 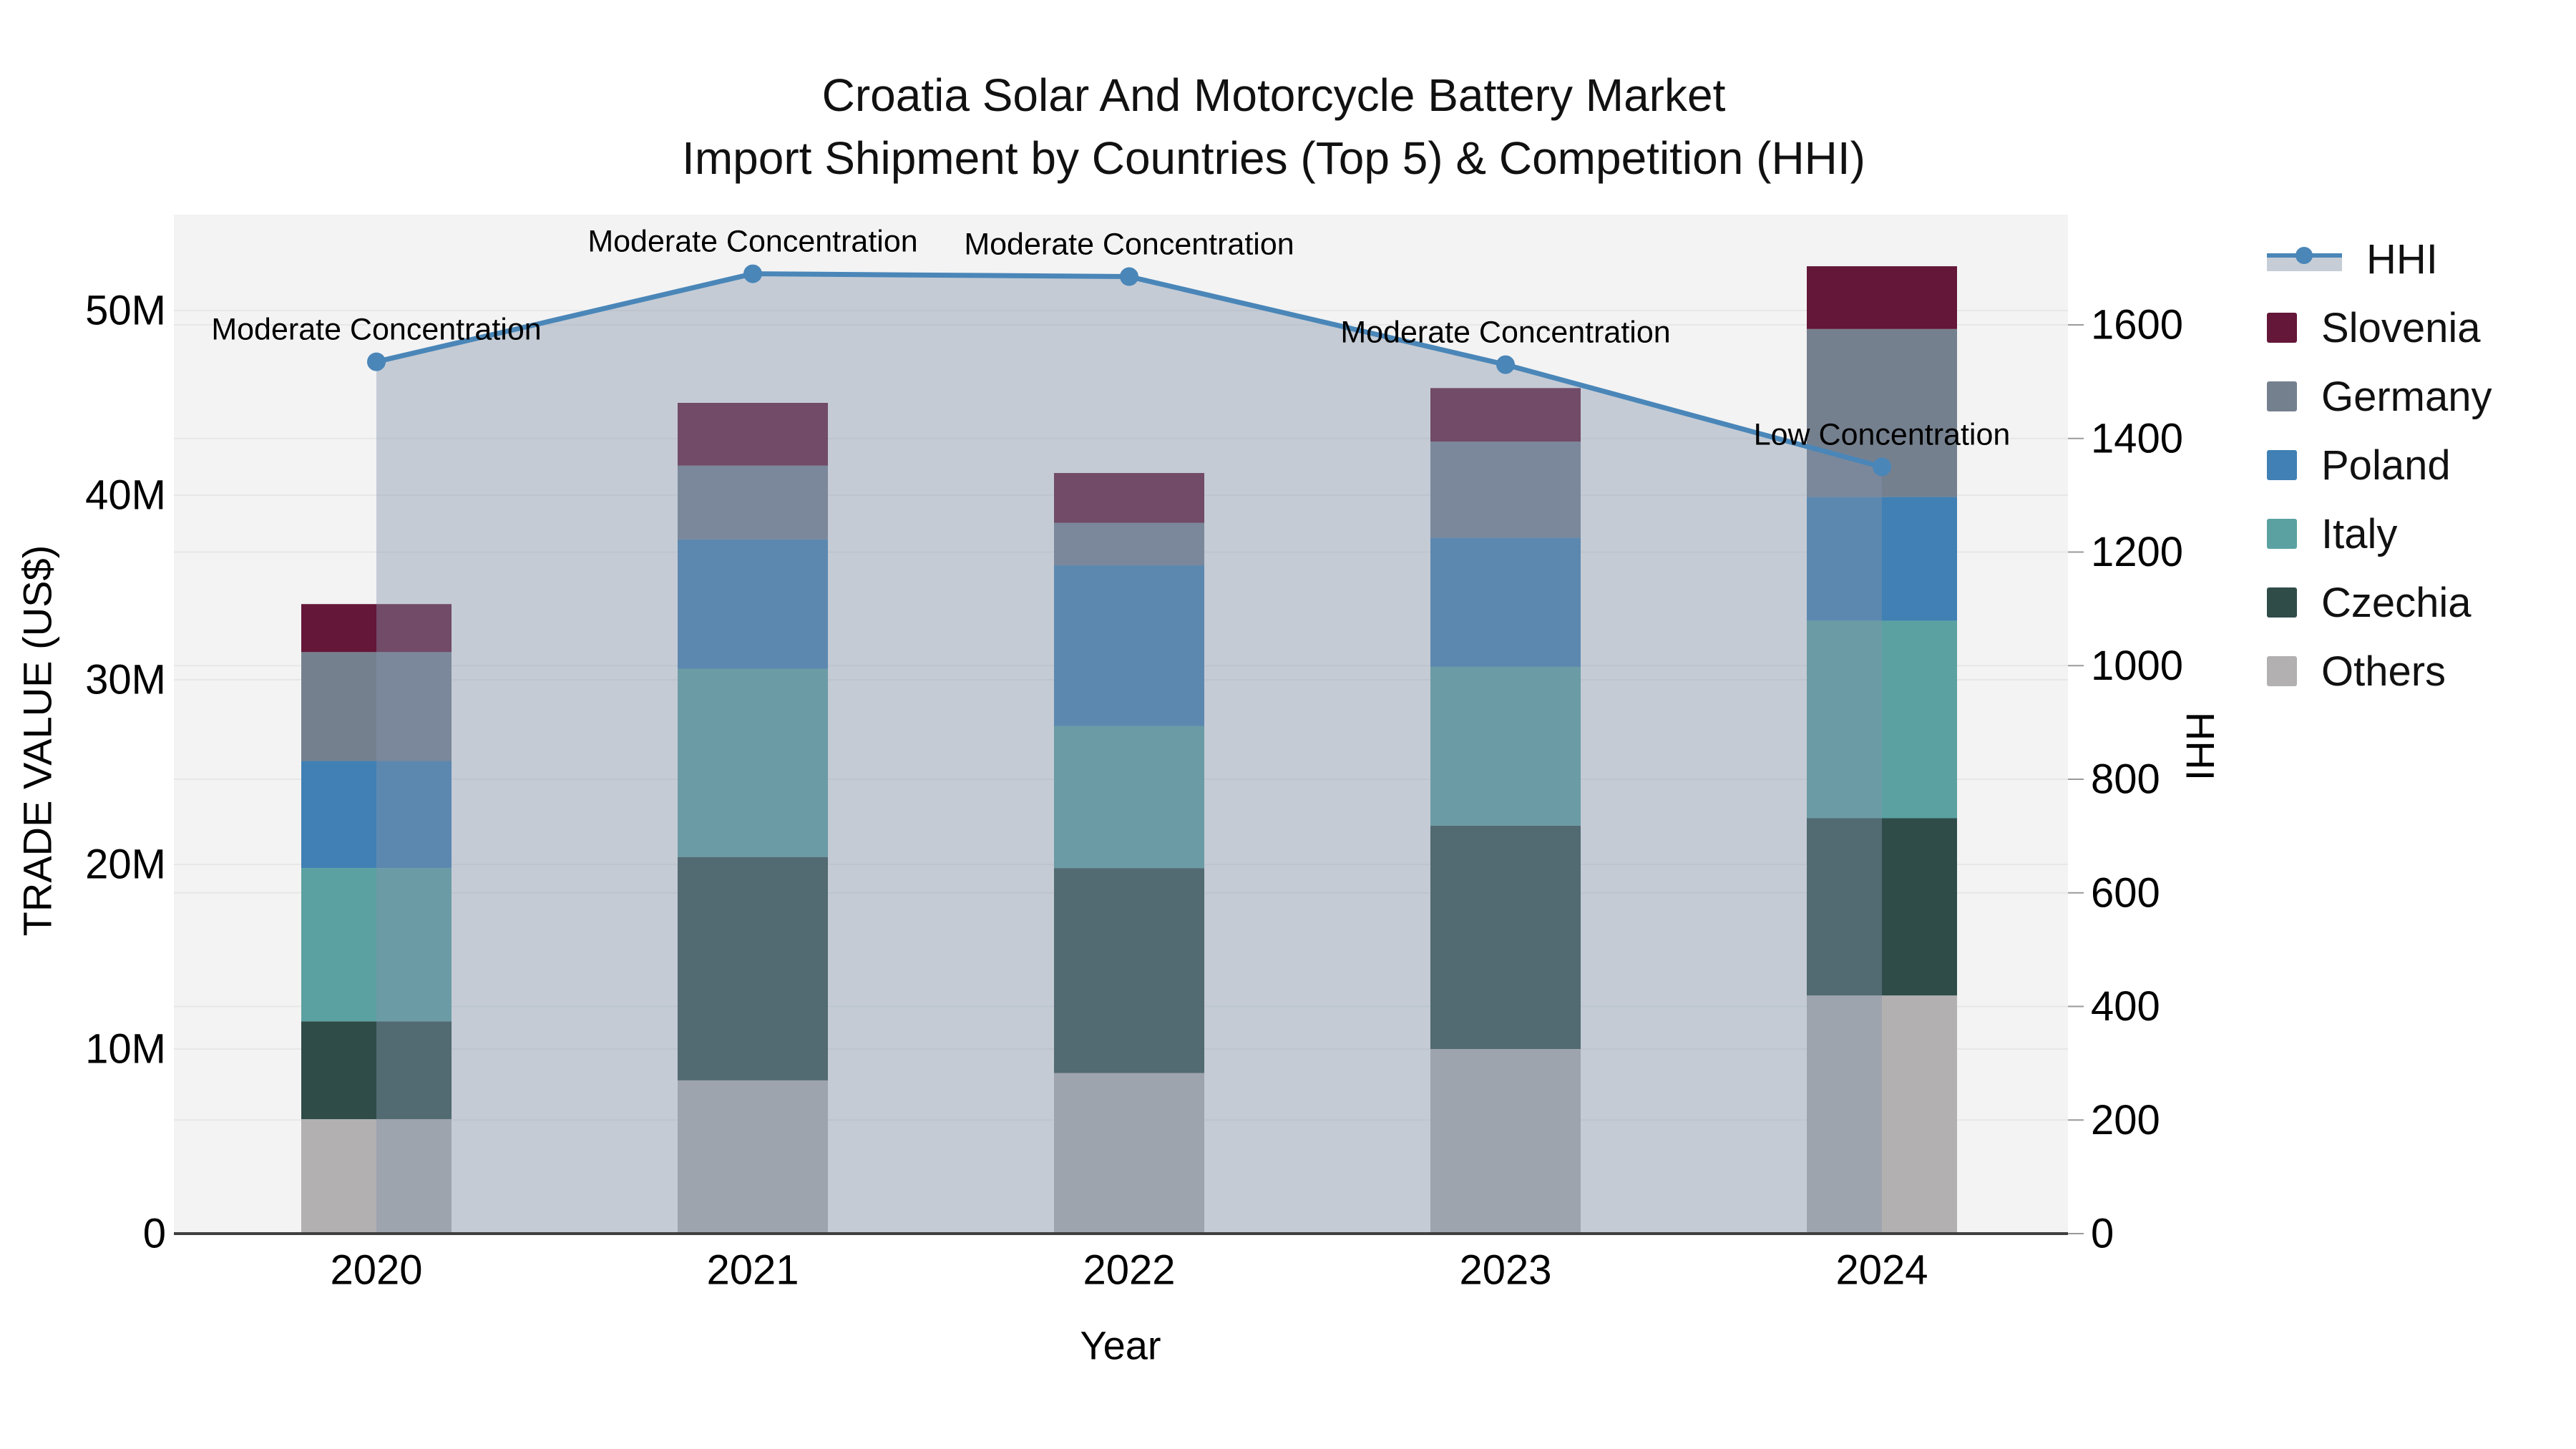 What do you see at coordinates (753, 762) in the screenshot?
I see `bar-segment-italy-2021` at bounding box center [753, 762].